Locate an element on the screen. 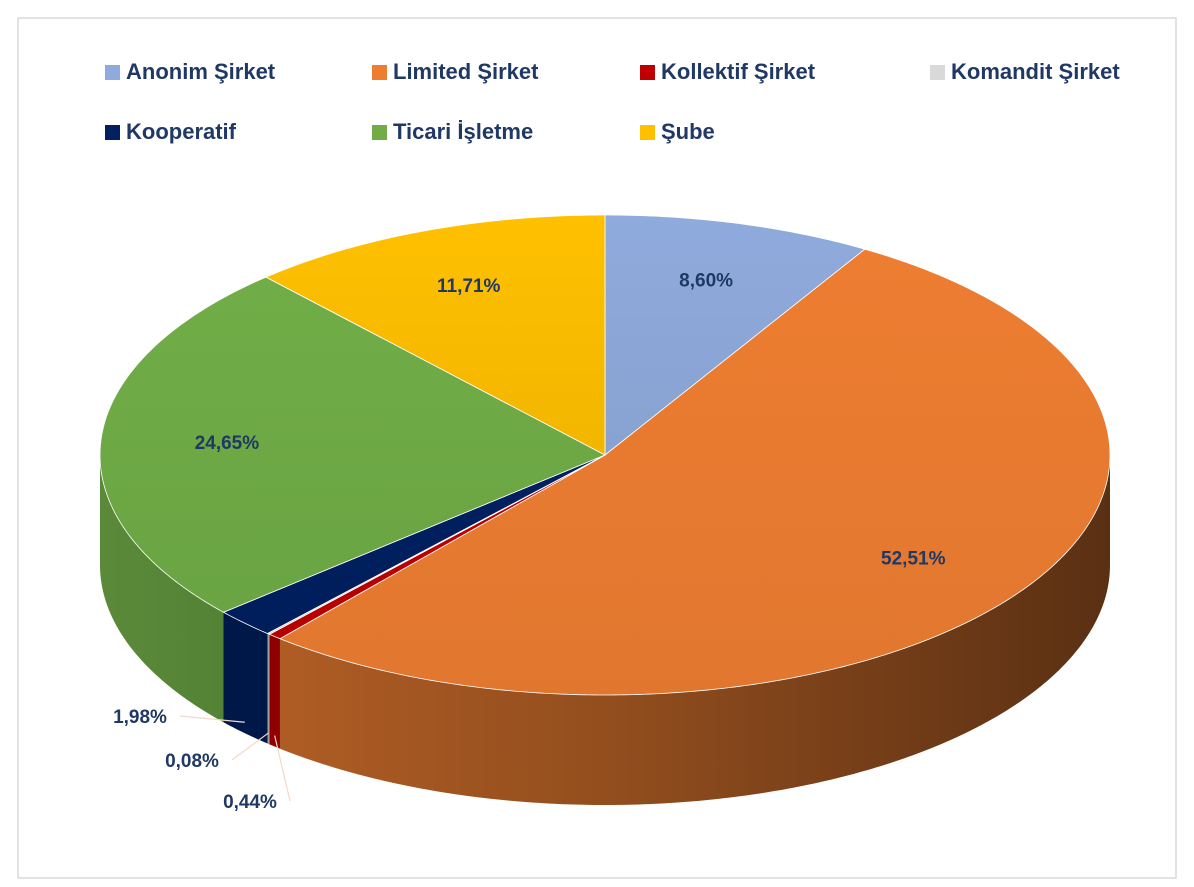 This screenshot has height=887, width=1194. legend-label: Limited Şirket is located at coordinates (466, 71).